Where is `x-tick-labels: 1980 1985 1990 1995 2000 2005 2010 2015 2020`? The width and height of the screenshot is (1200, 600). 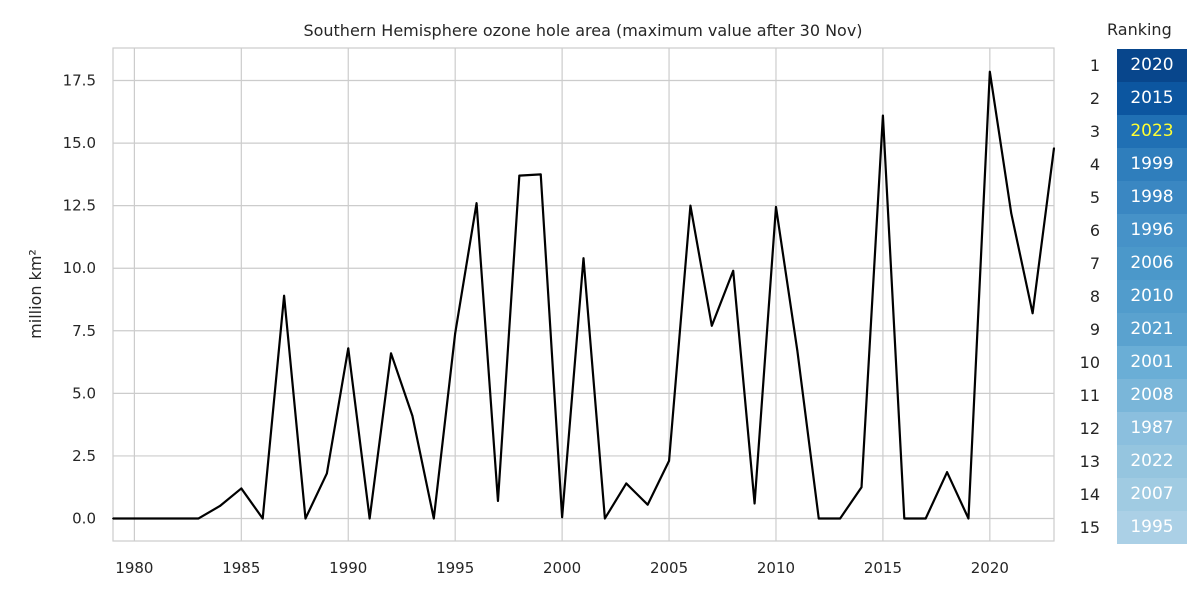
x-tick-labels: 1980 1985 1990 1995 2000 2005 2010 2015 2020 is located at coordinates (562, 568).